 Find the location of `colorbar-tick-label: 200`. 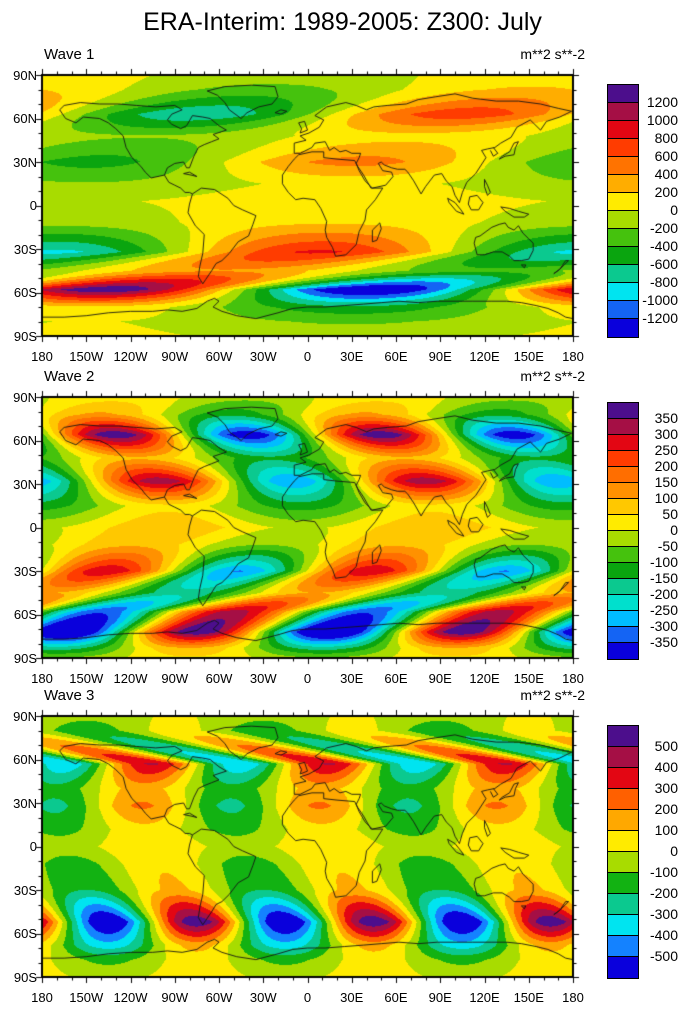

colorbar-tick-label: 200 is located at coordinates (666, 192).